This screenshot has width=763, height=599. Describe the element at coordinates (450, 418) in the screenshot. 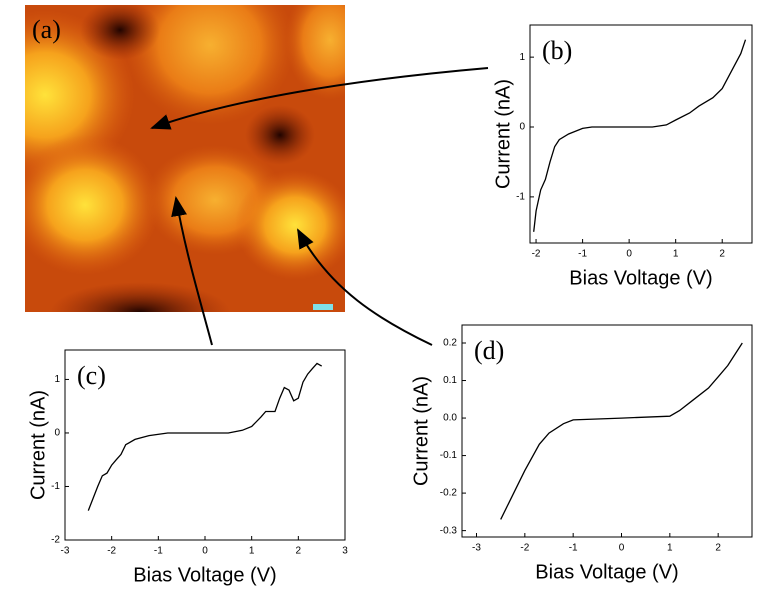

I see `y-tick-label: 0.0` at that location.